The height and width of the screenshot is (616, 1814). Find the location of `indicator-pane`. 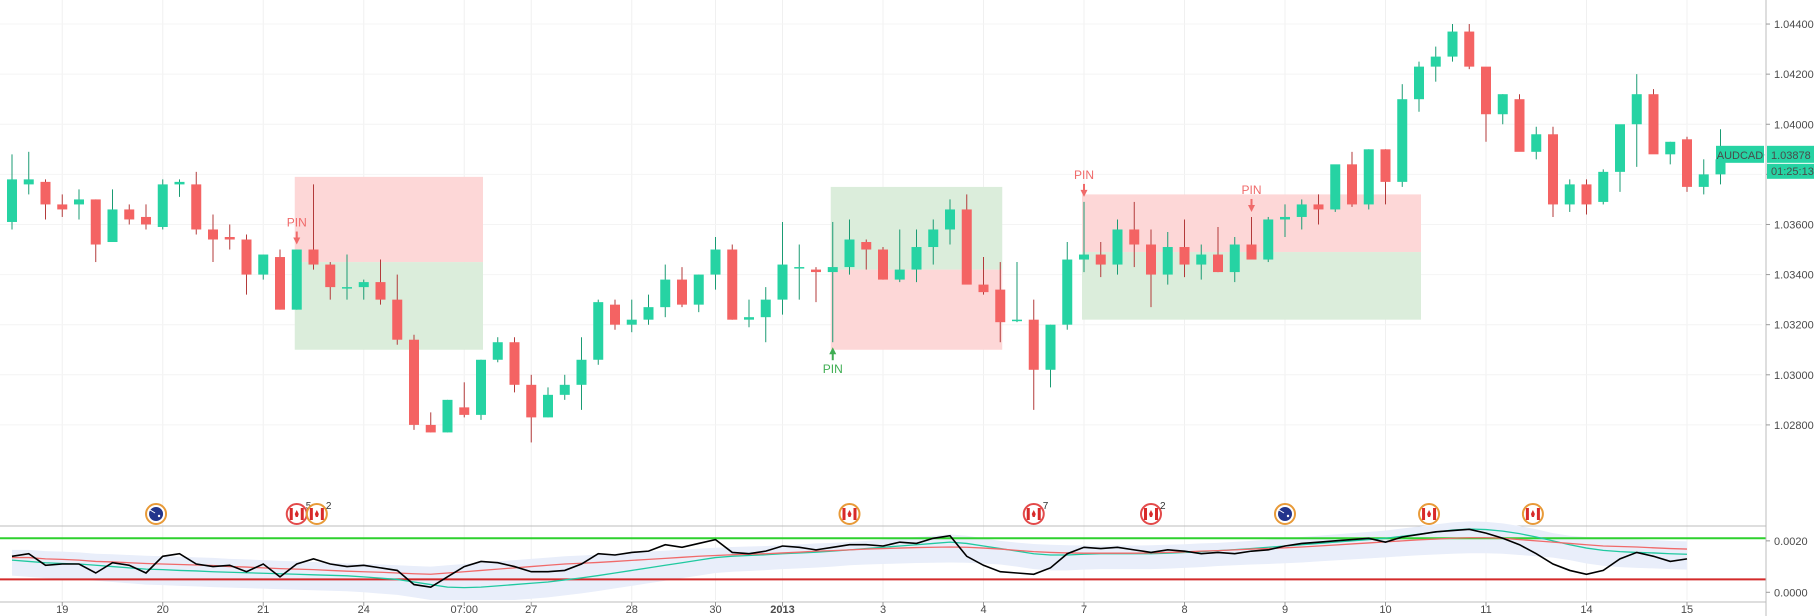

indicator-pane is located at coordinates (883, 560).